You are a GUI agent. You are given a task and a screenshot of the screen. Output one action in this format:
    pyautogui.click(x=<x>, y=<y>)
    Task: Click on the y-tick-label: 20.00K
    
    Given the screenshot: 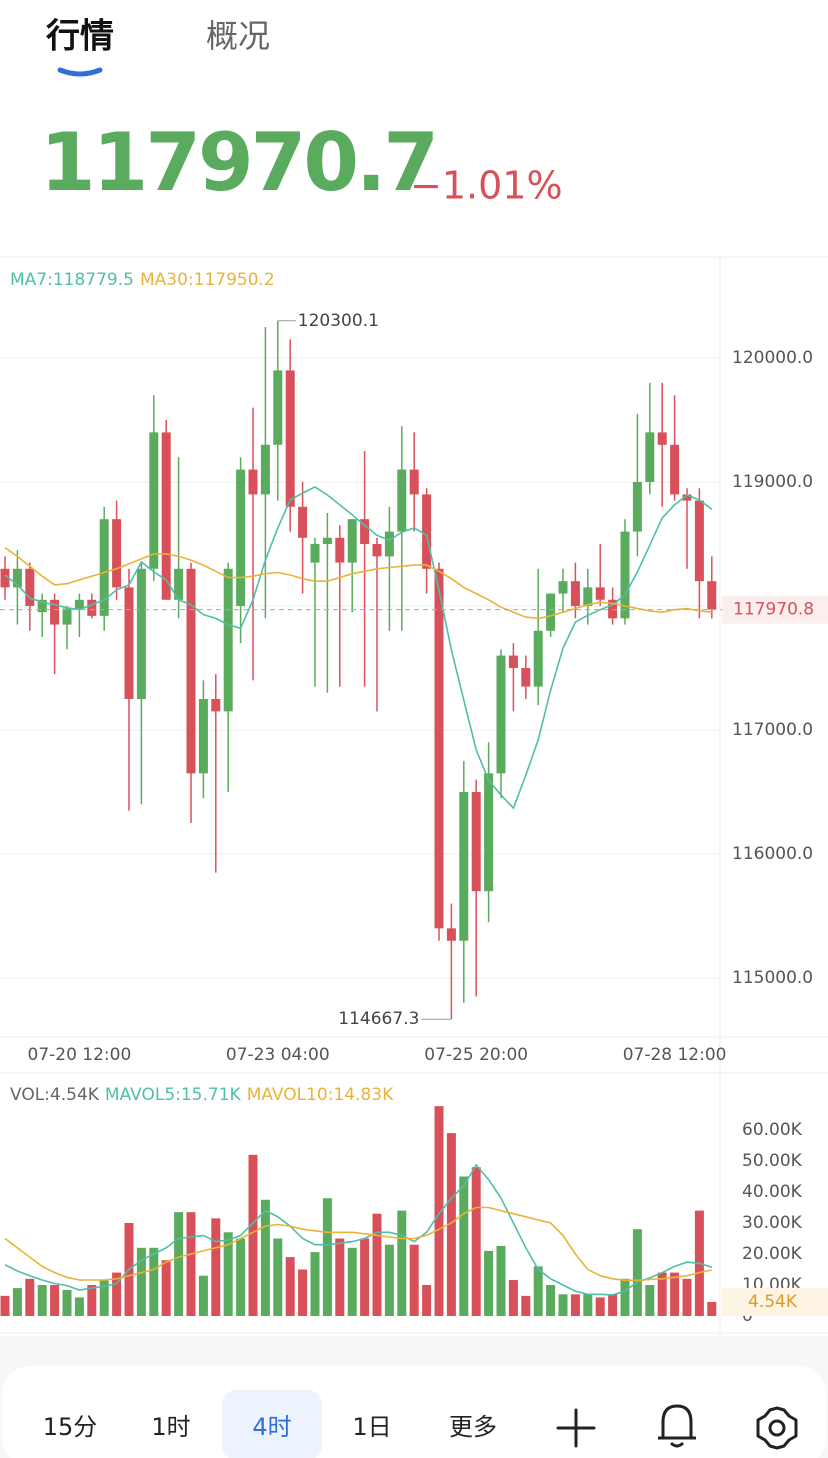 What is the action you would take?
    pyautogui.click(x=772, y=1254)
    